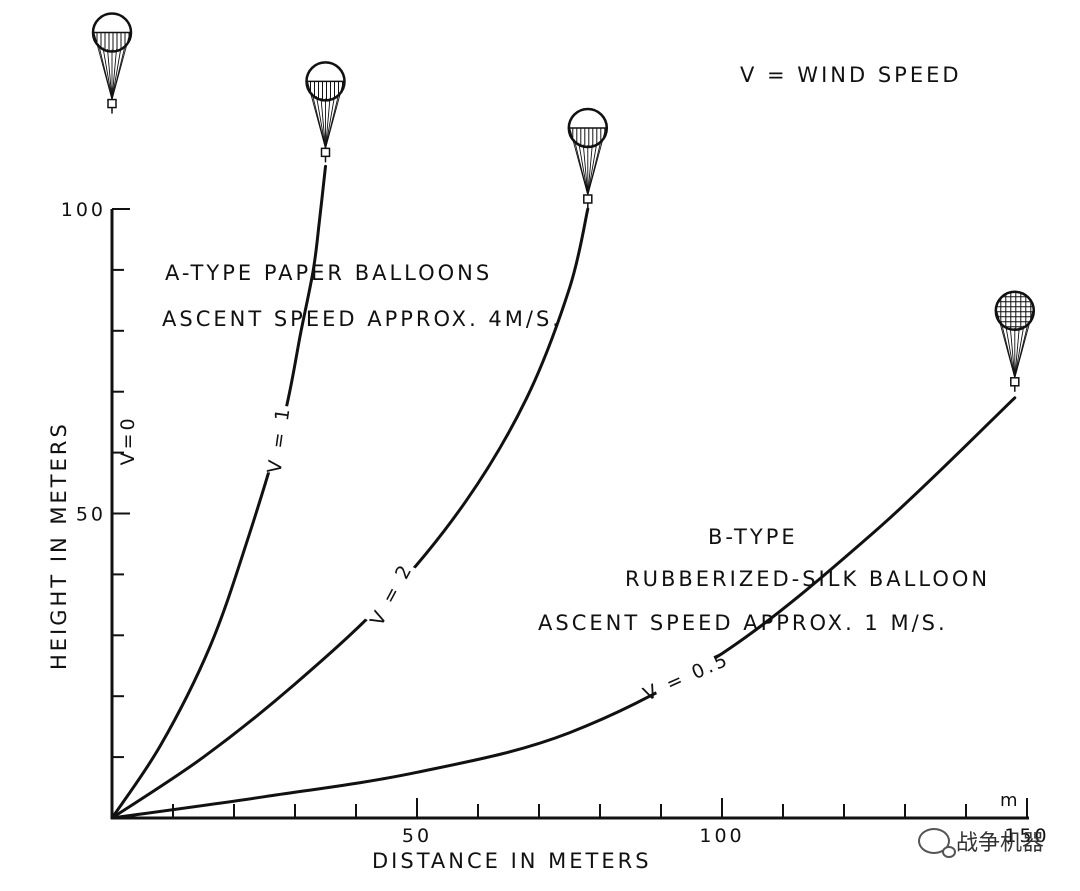 This screenshot has width=1080, height=891. I want to click on axis-unit-mark: m, so click(1010, 800).